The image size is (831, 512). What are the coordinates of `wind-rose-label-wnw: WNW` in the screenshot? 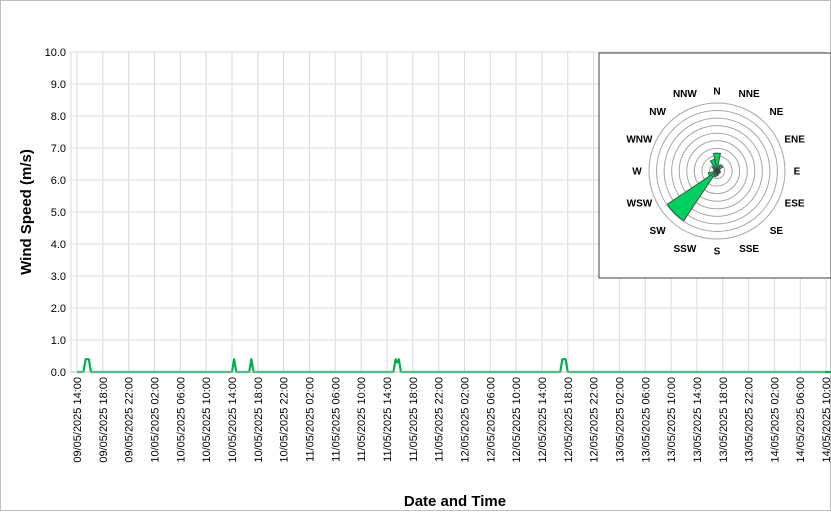 It's located at (639, 139).